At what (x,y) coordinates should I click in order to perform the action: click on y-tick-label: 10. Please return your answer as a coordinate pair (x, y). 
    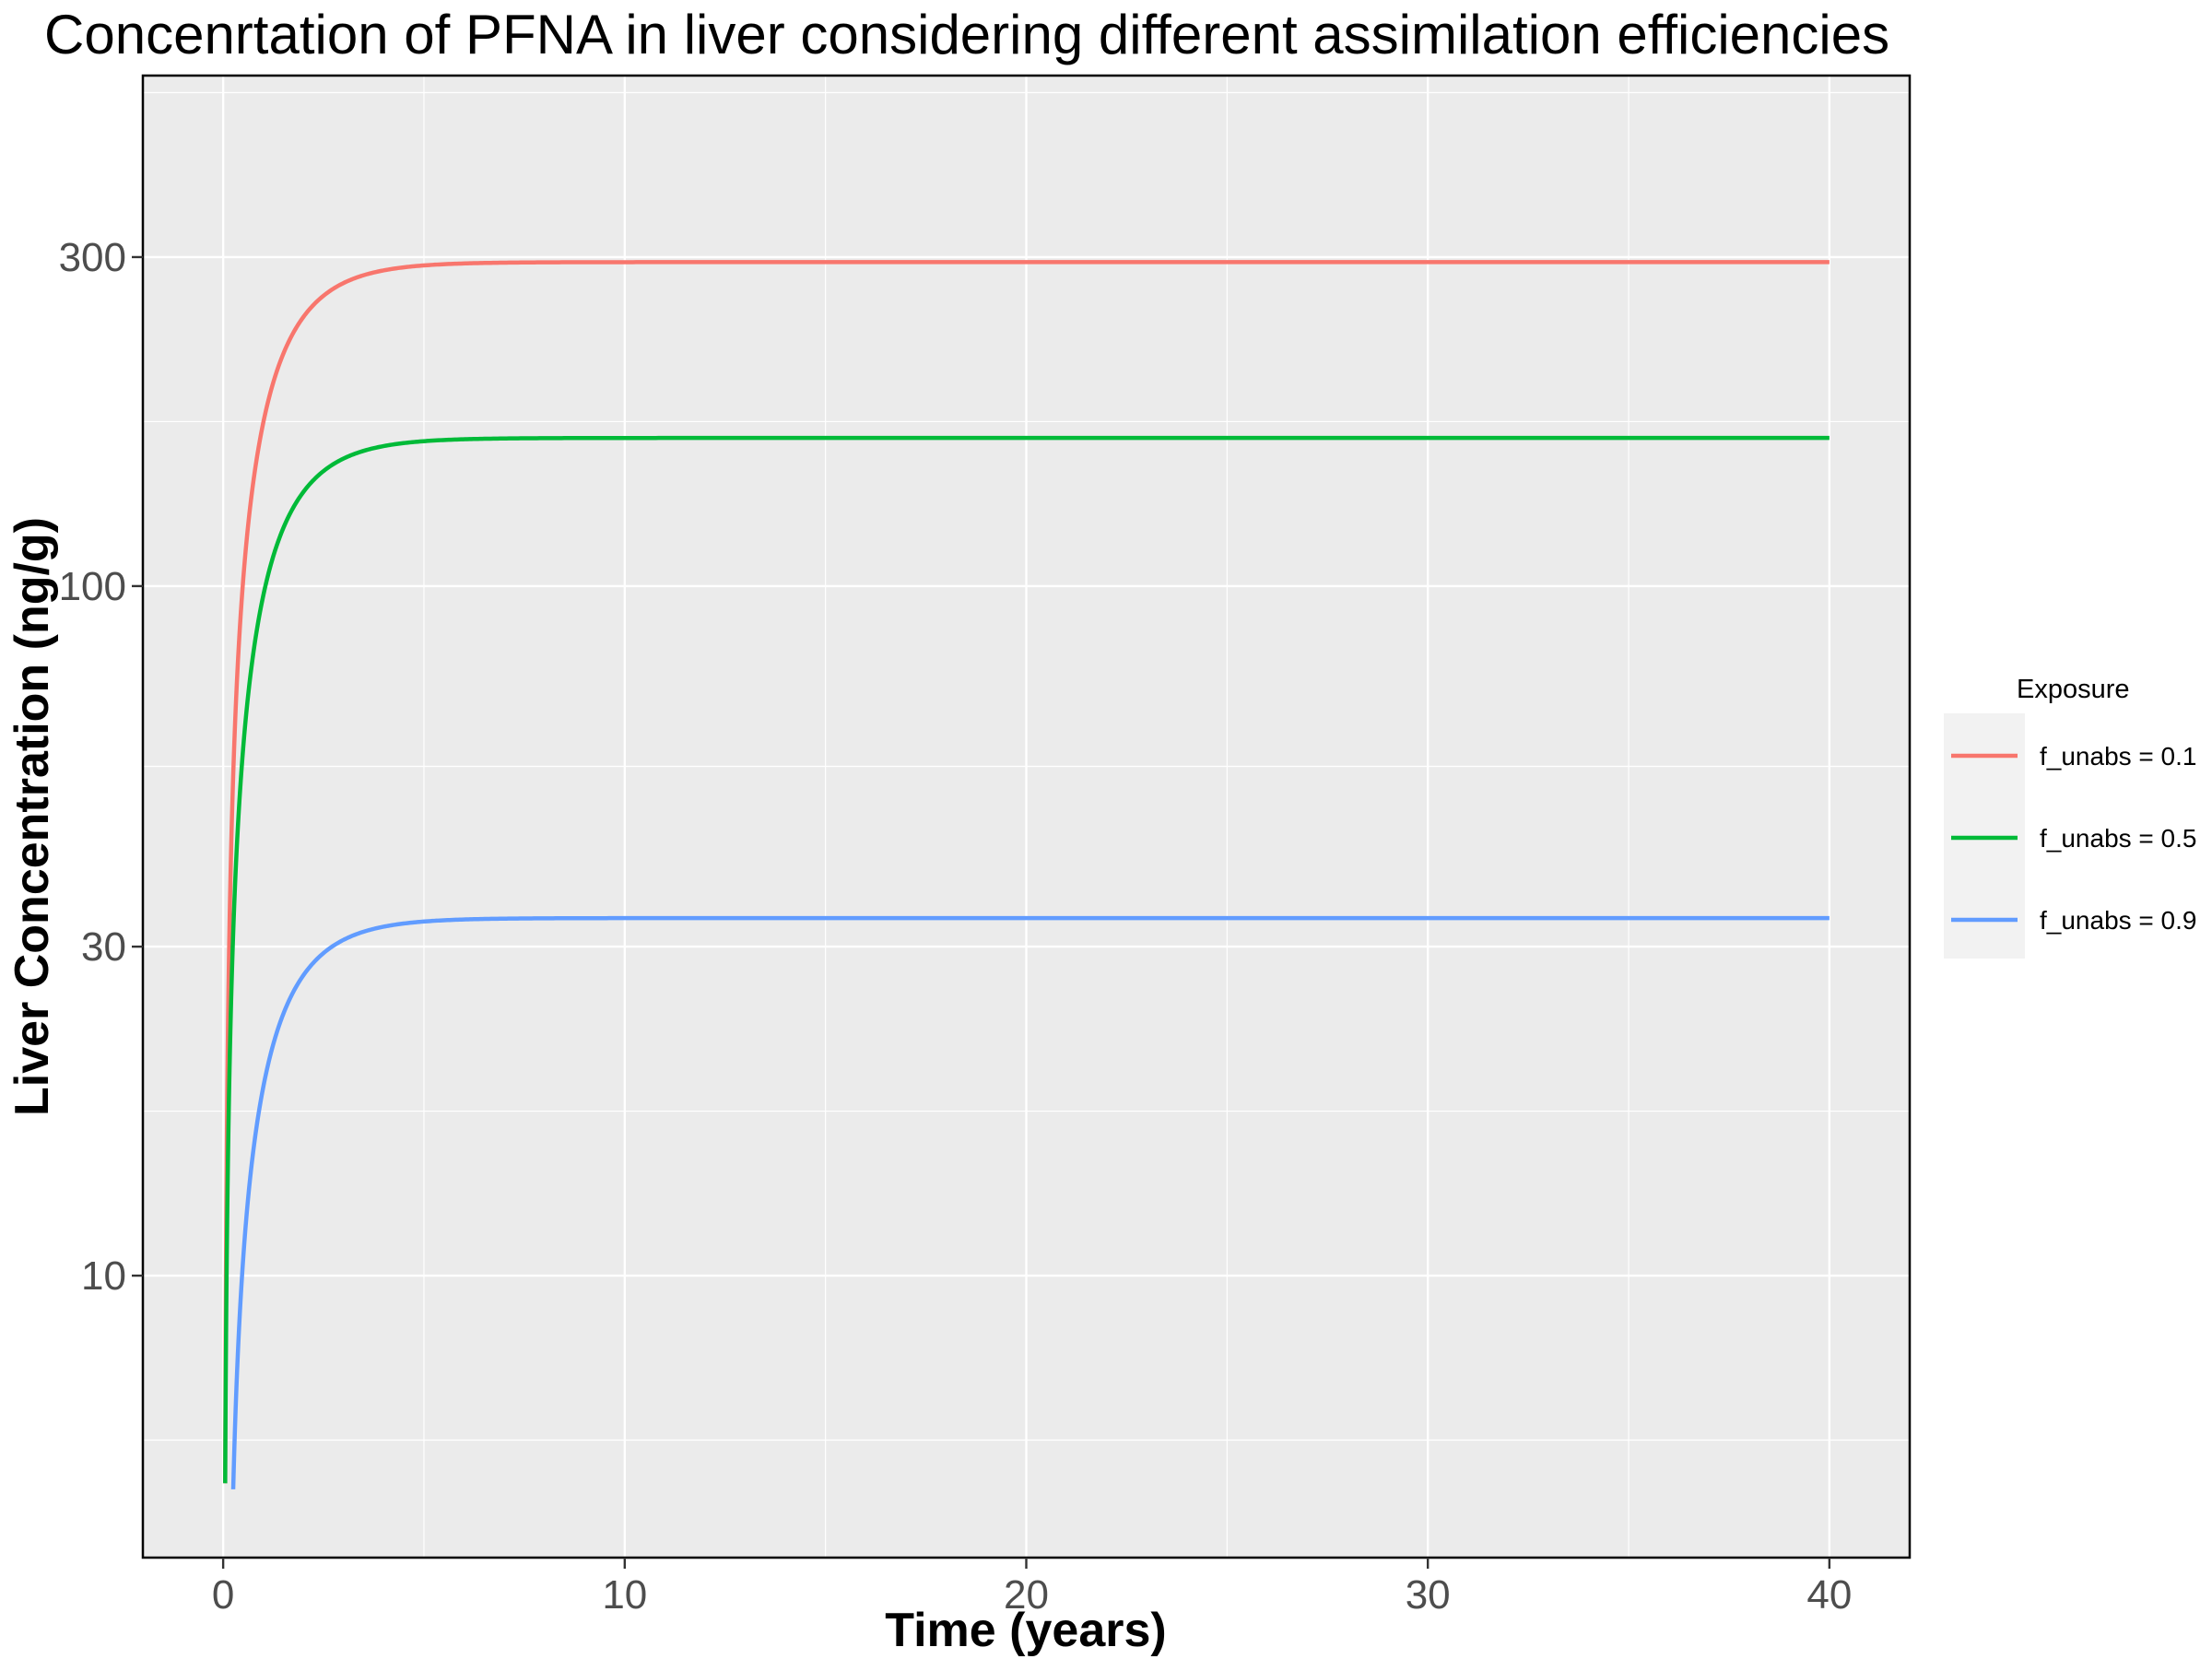
    Looking at the image, I should click on (103, 1276).